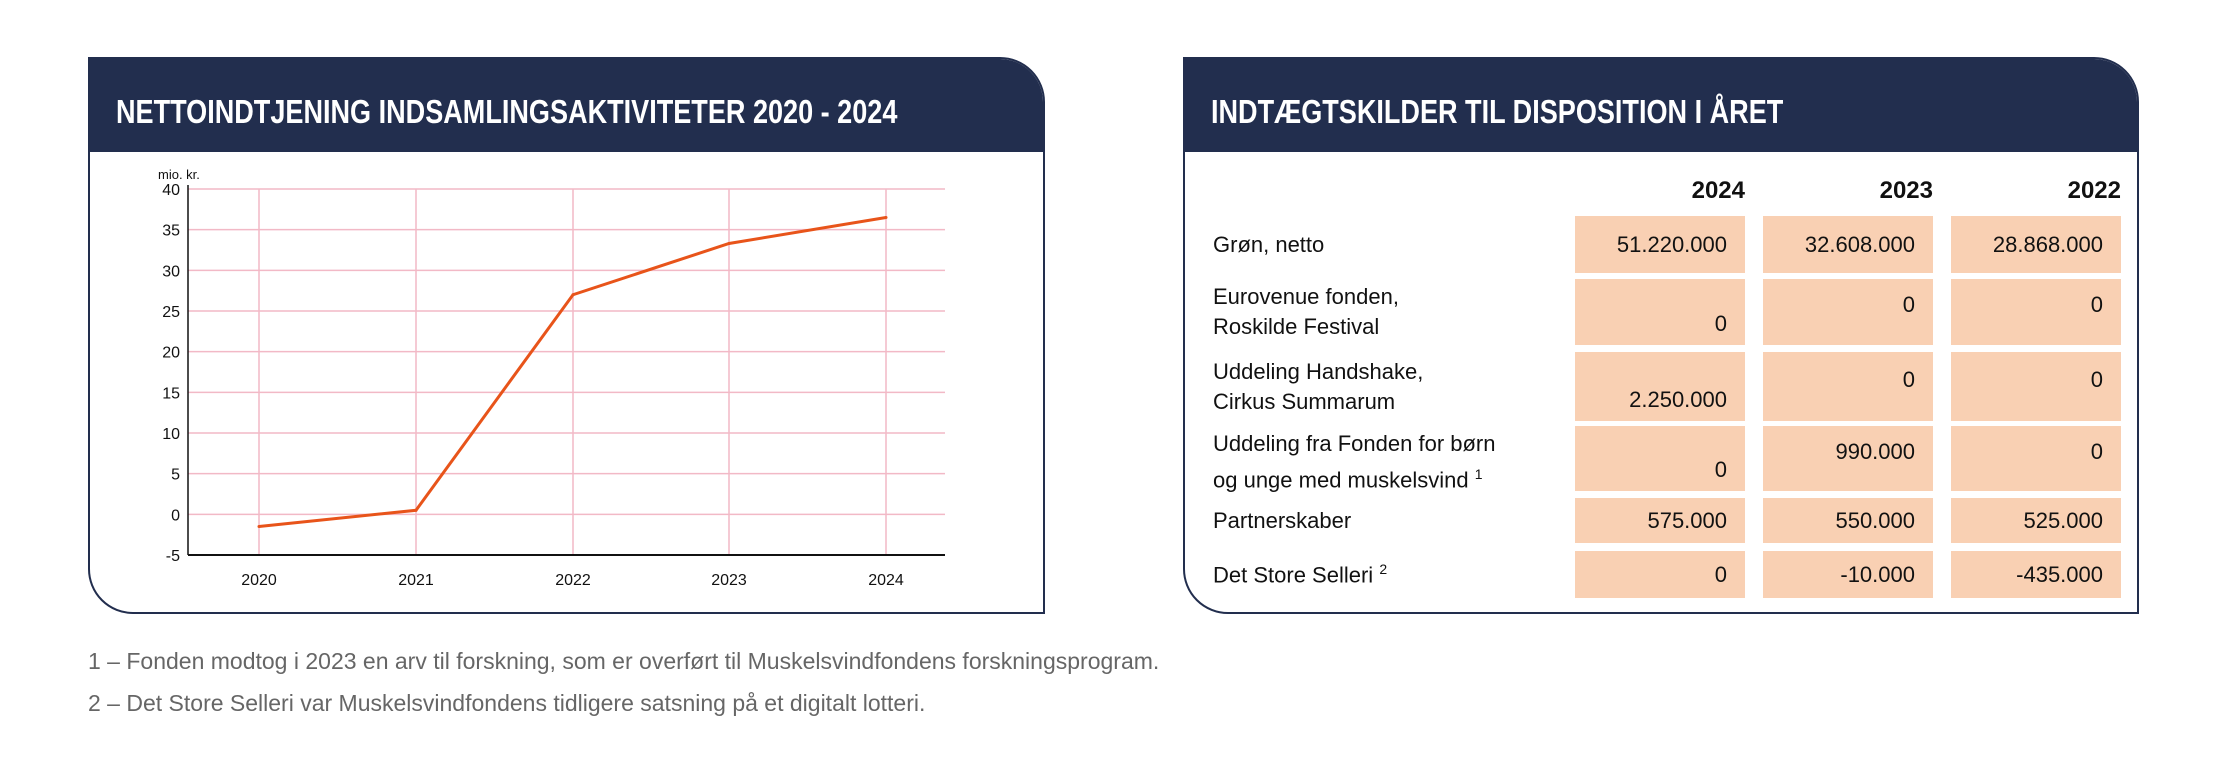 The image size is (2233, 766). I want to click on cell-value: 2.250.000, so click(1678, 399).